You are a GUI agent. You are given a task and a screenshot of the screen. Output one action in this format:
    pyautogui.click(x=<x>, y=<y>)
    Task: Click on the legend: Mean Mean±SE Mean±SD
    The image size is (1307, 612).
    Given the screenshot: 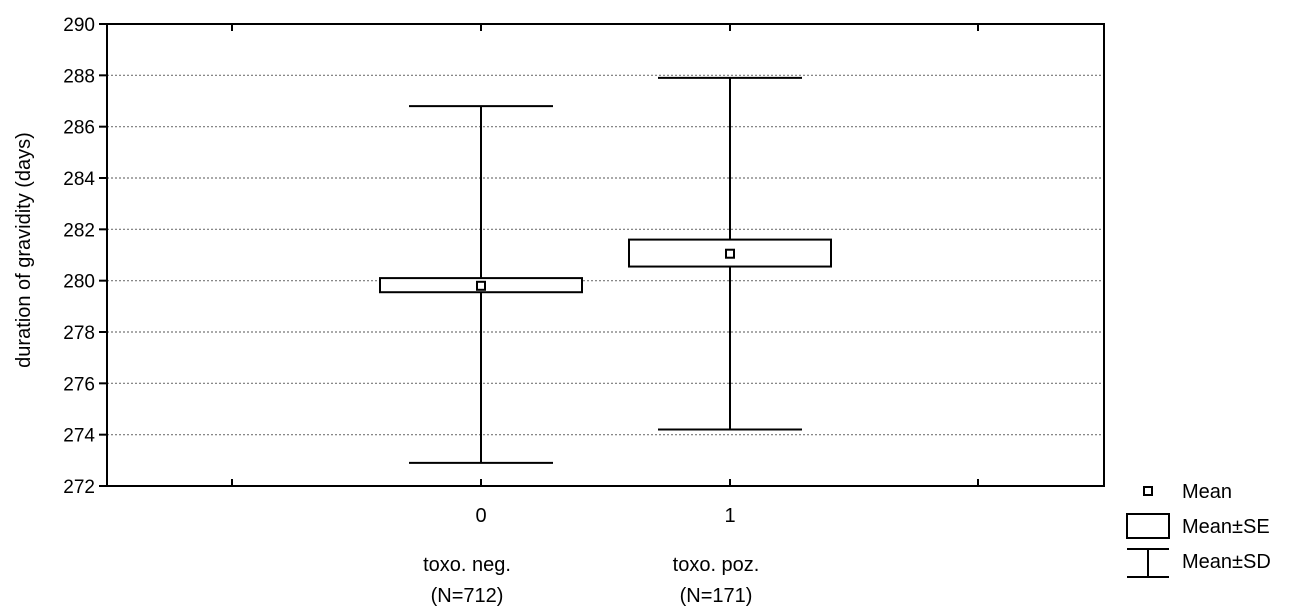 What is the action you would take?
    pyautogui.click(x=1198, y=529)
    